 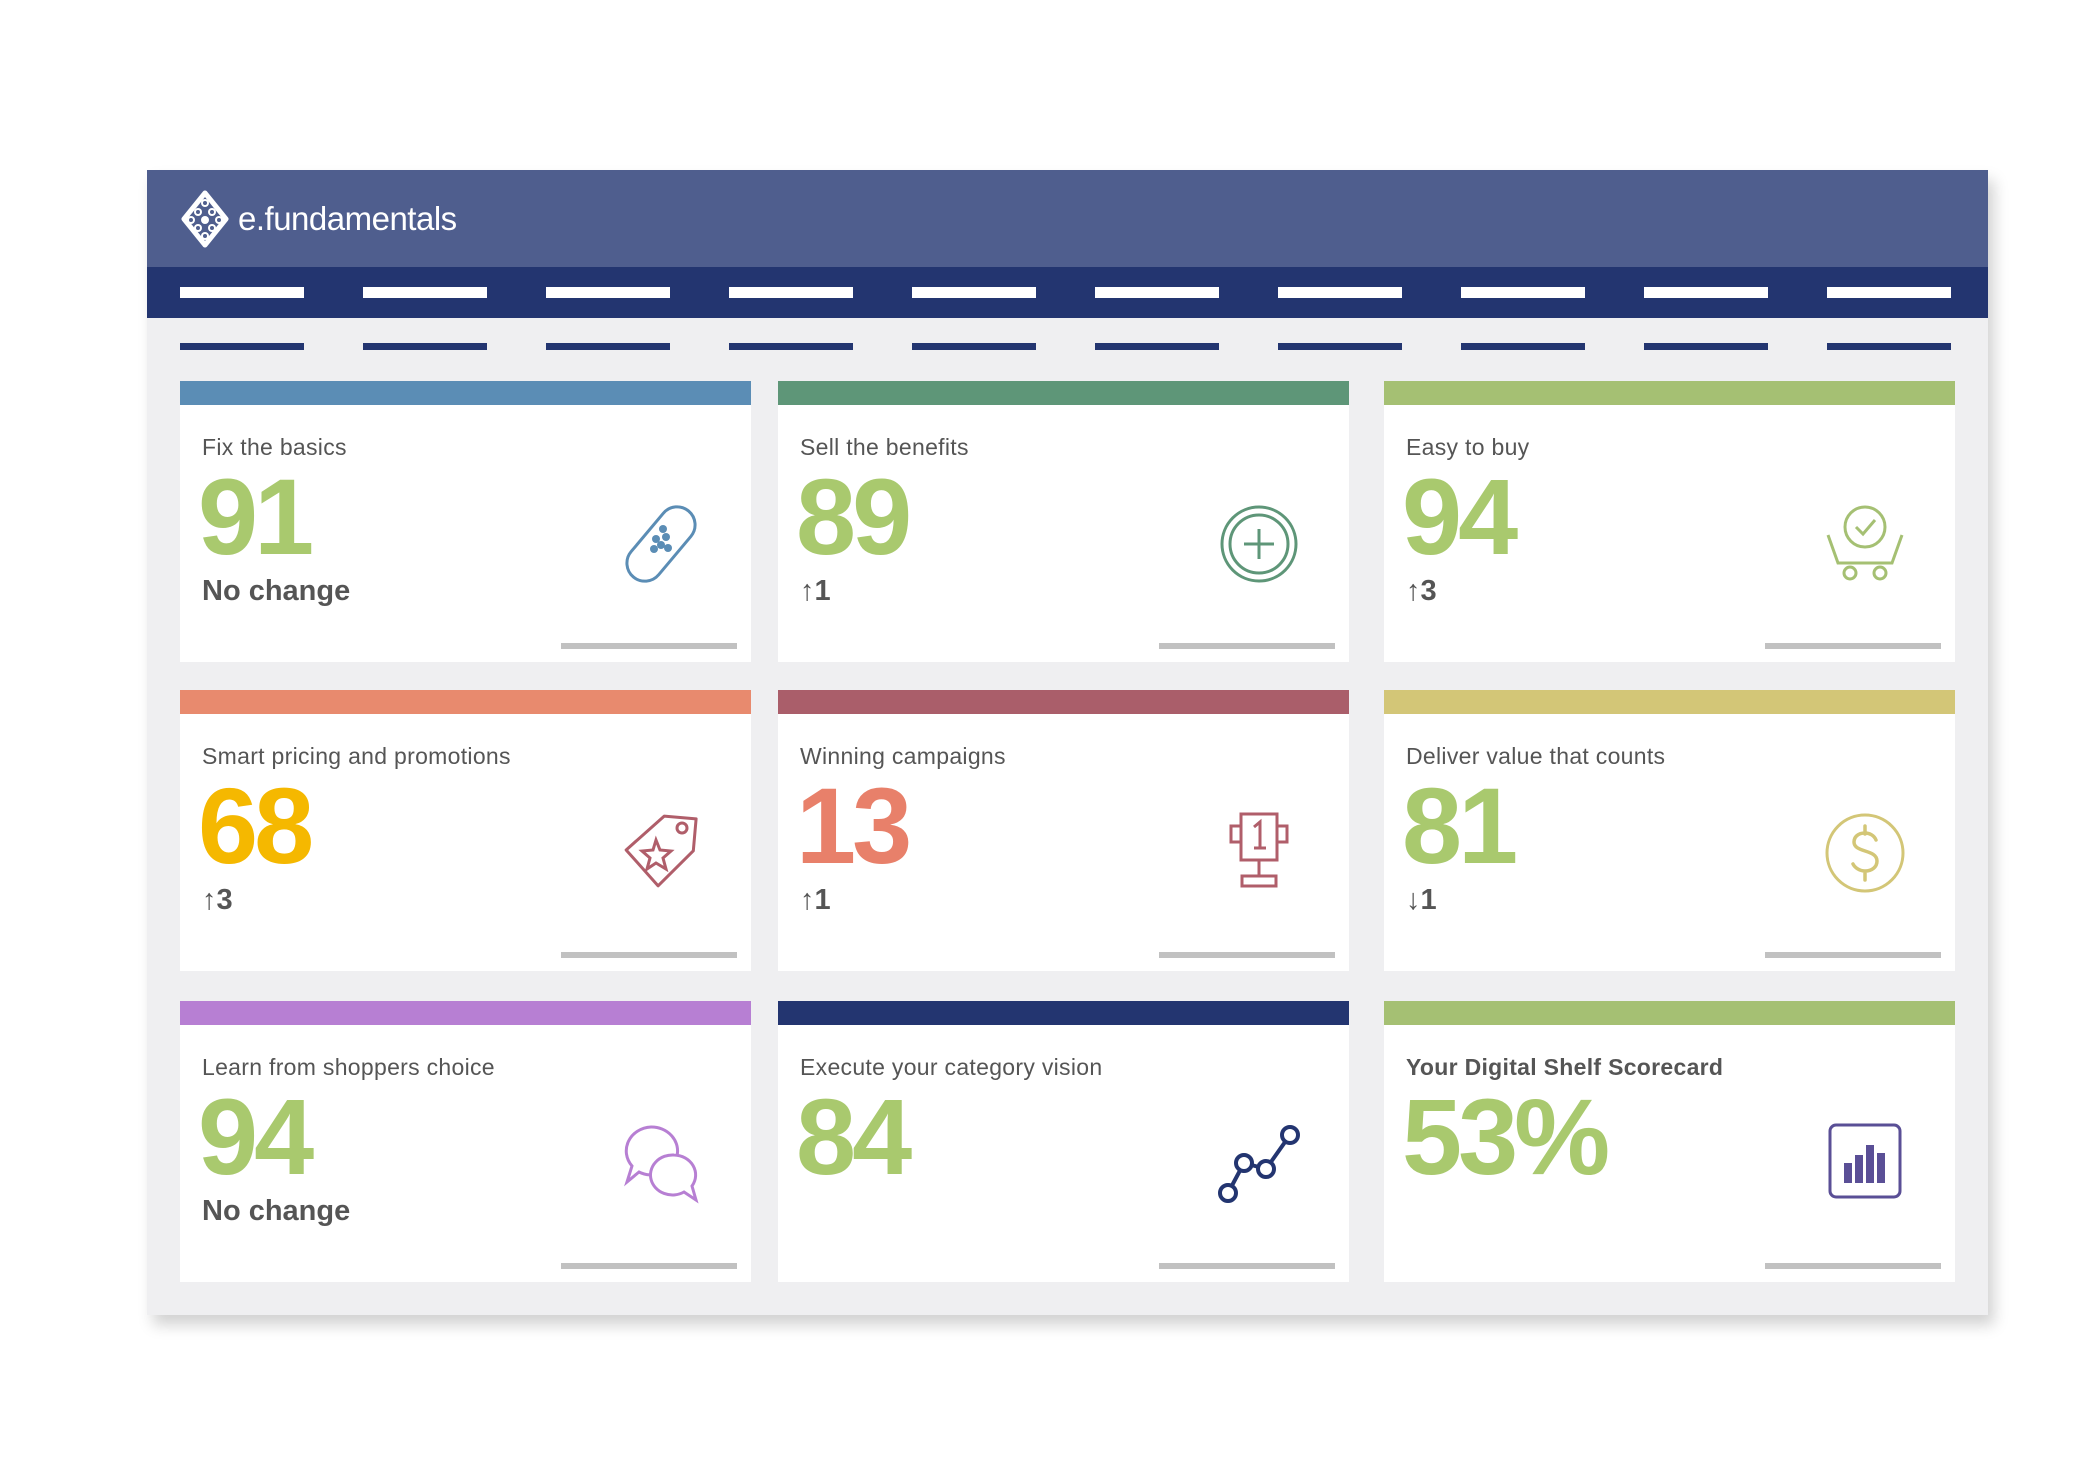 I want to click on score-card: Execute your category vision 84, so click(x=1063, y=1141).